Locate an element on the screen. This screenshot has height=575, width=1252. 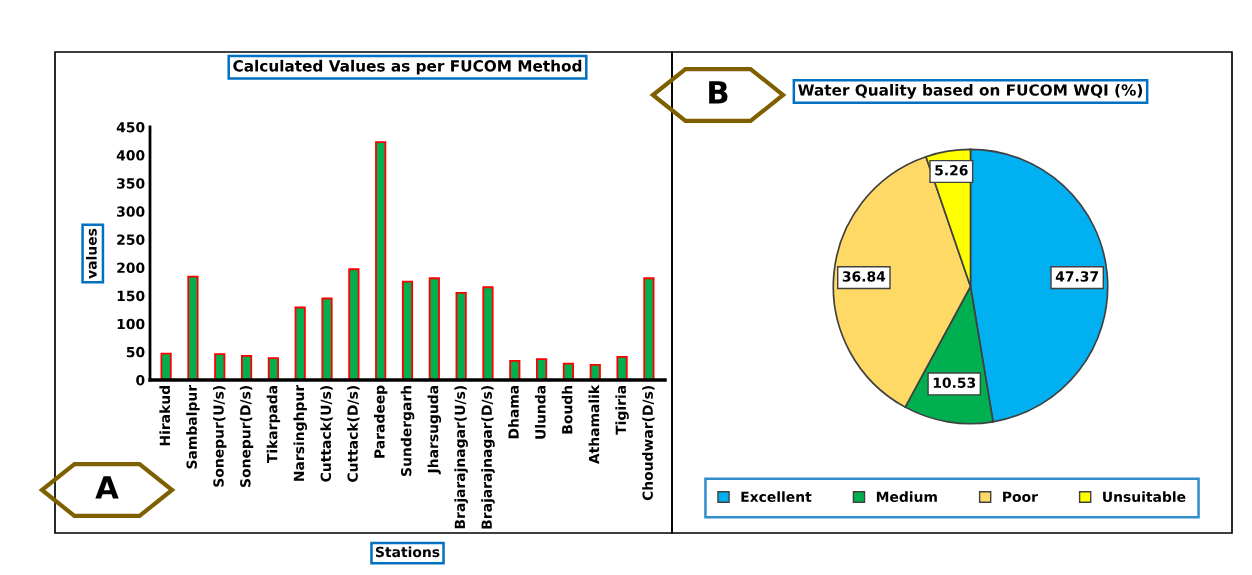
x-tick-label: Sambalpur is located at coordinates (193, 426).